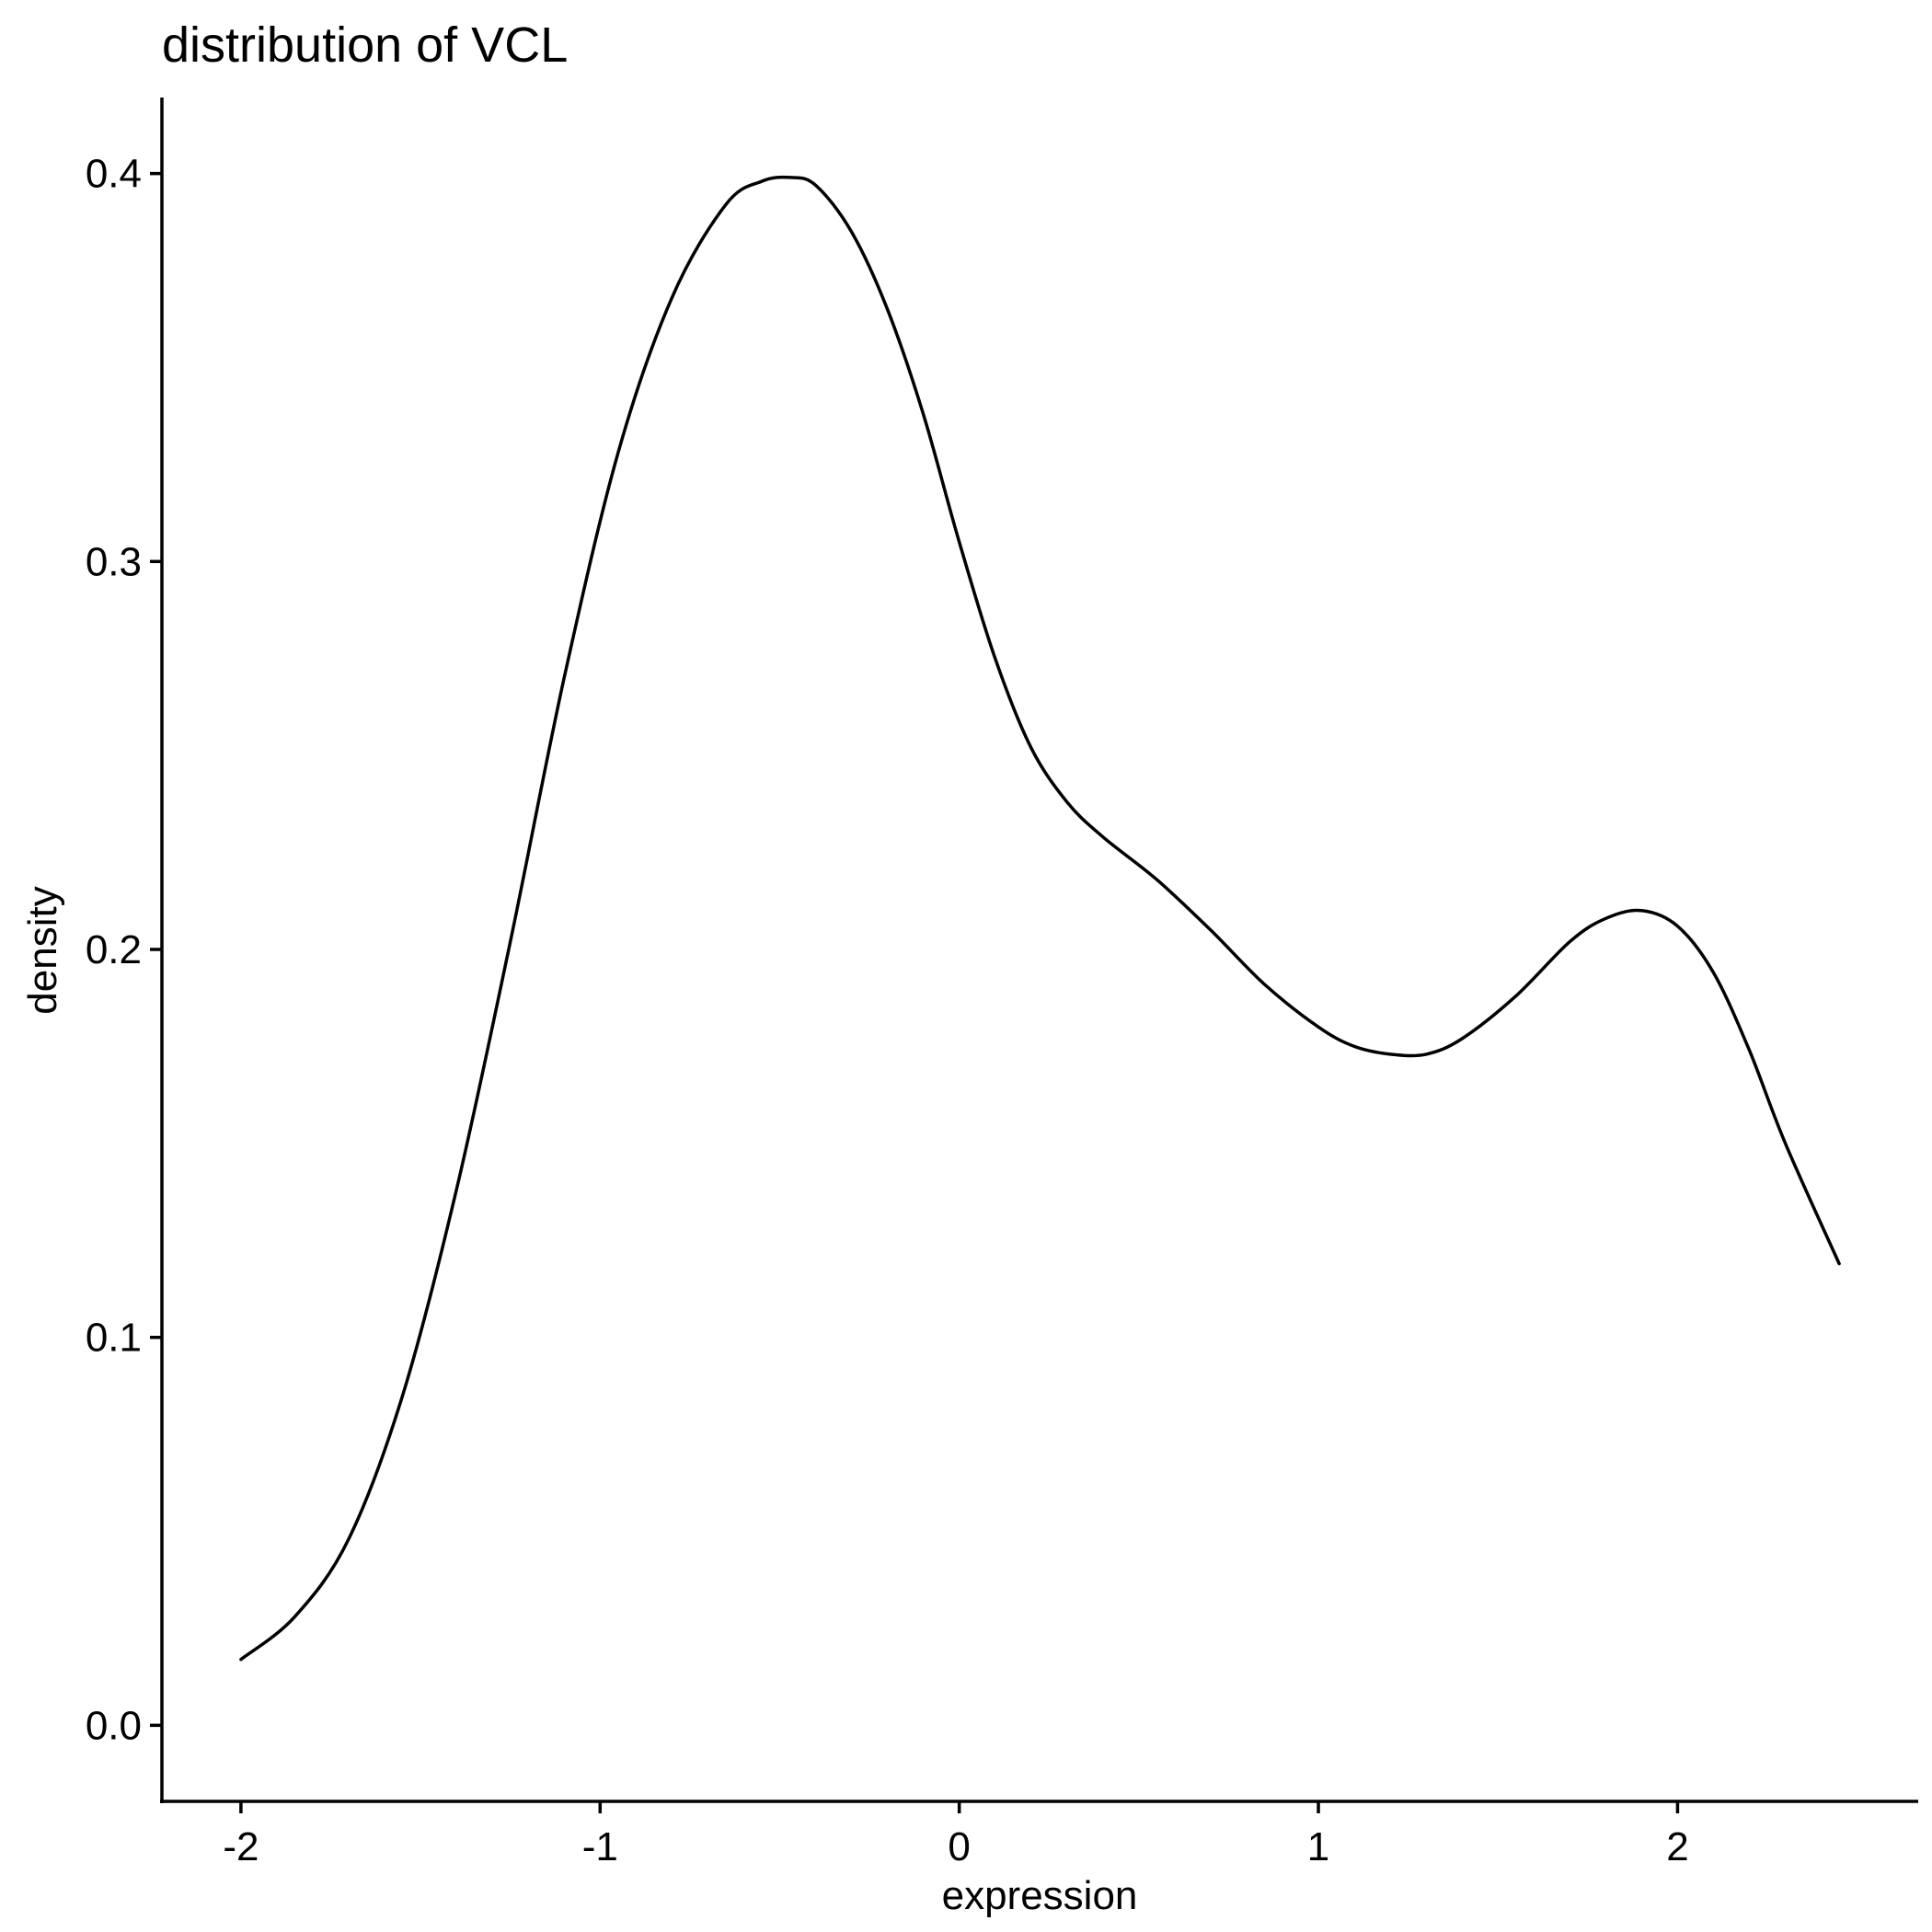 This screenshot has height=1932, width=1932. Describe the element at coordinates (959, 1846) in the screenshot. I see `x-tick-label: 0` at that location.